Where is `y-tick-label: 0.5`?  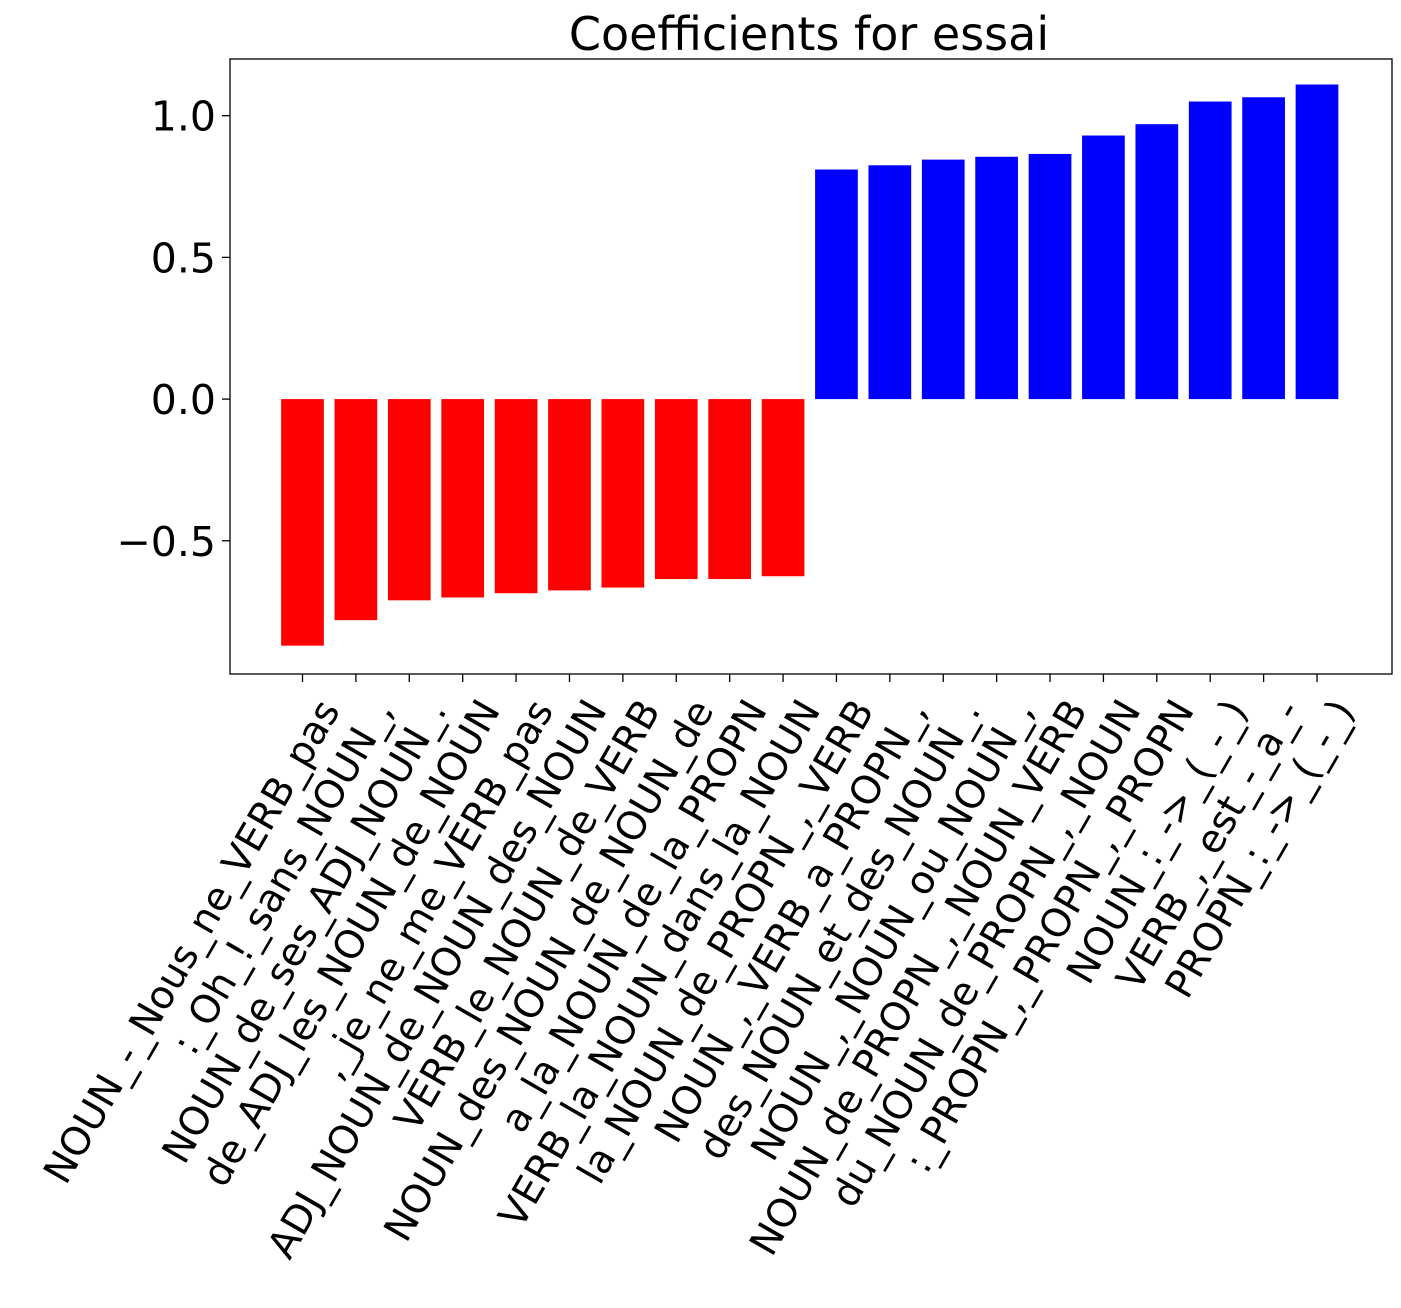
y-tick-label: 0.5 is located at coordinates (183, 258).